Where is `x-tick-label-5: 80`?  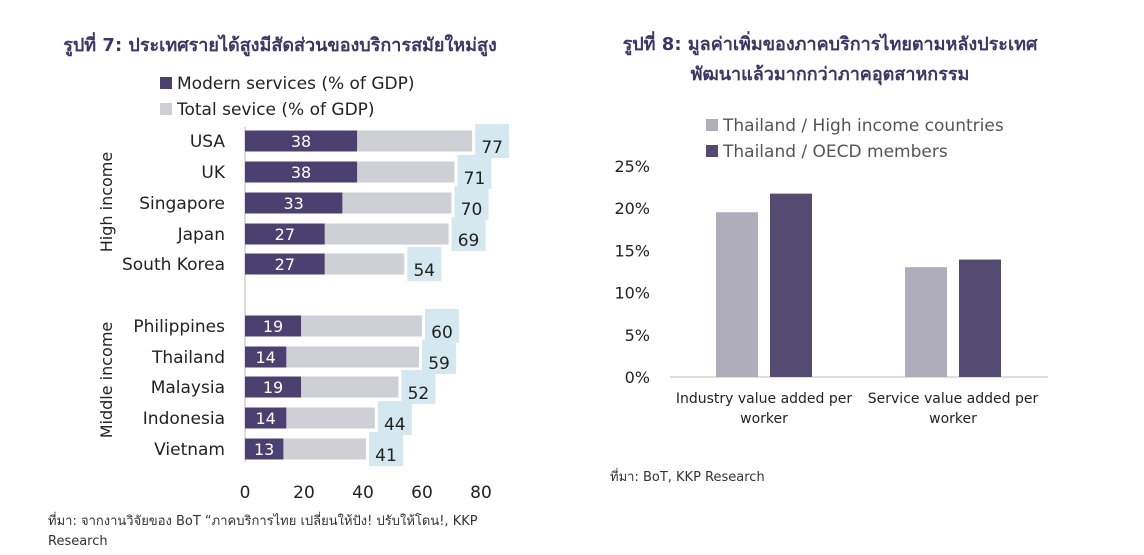
x-tick-label-5: 80 is located at coordinates (481, 493).